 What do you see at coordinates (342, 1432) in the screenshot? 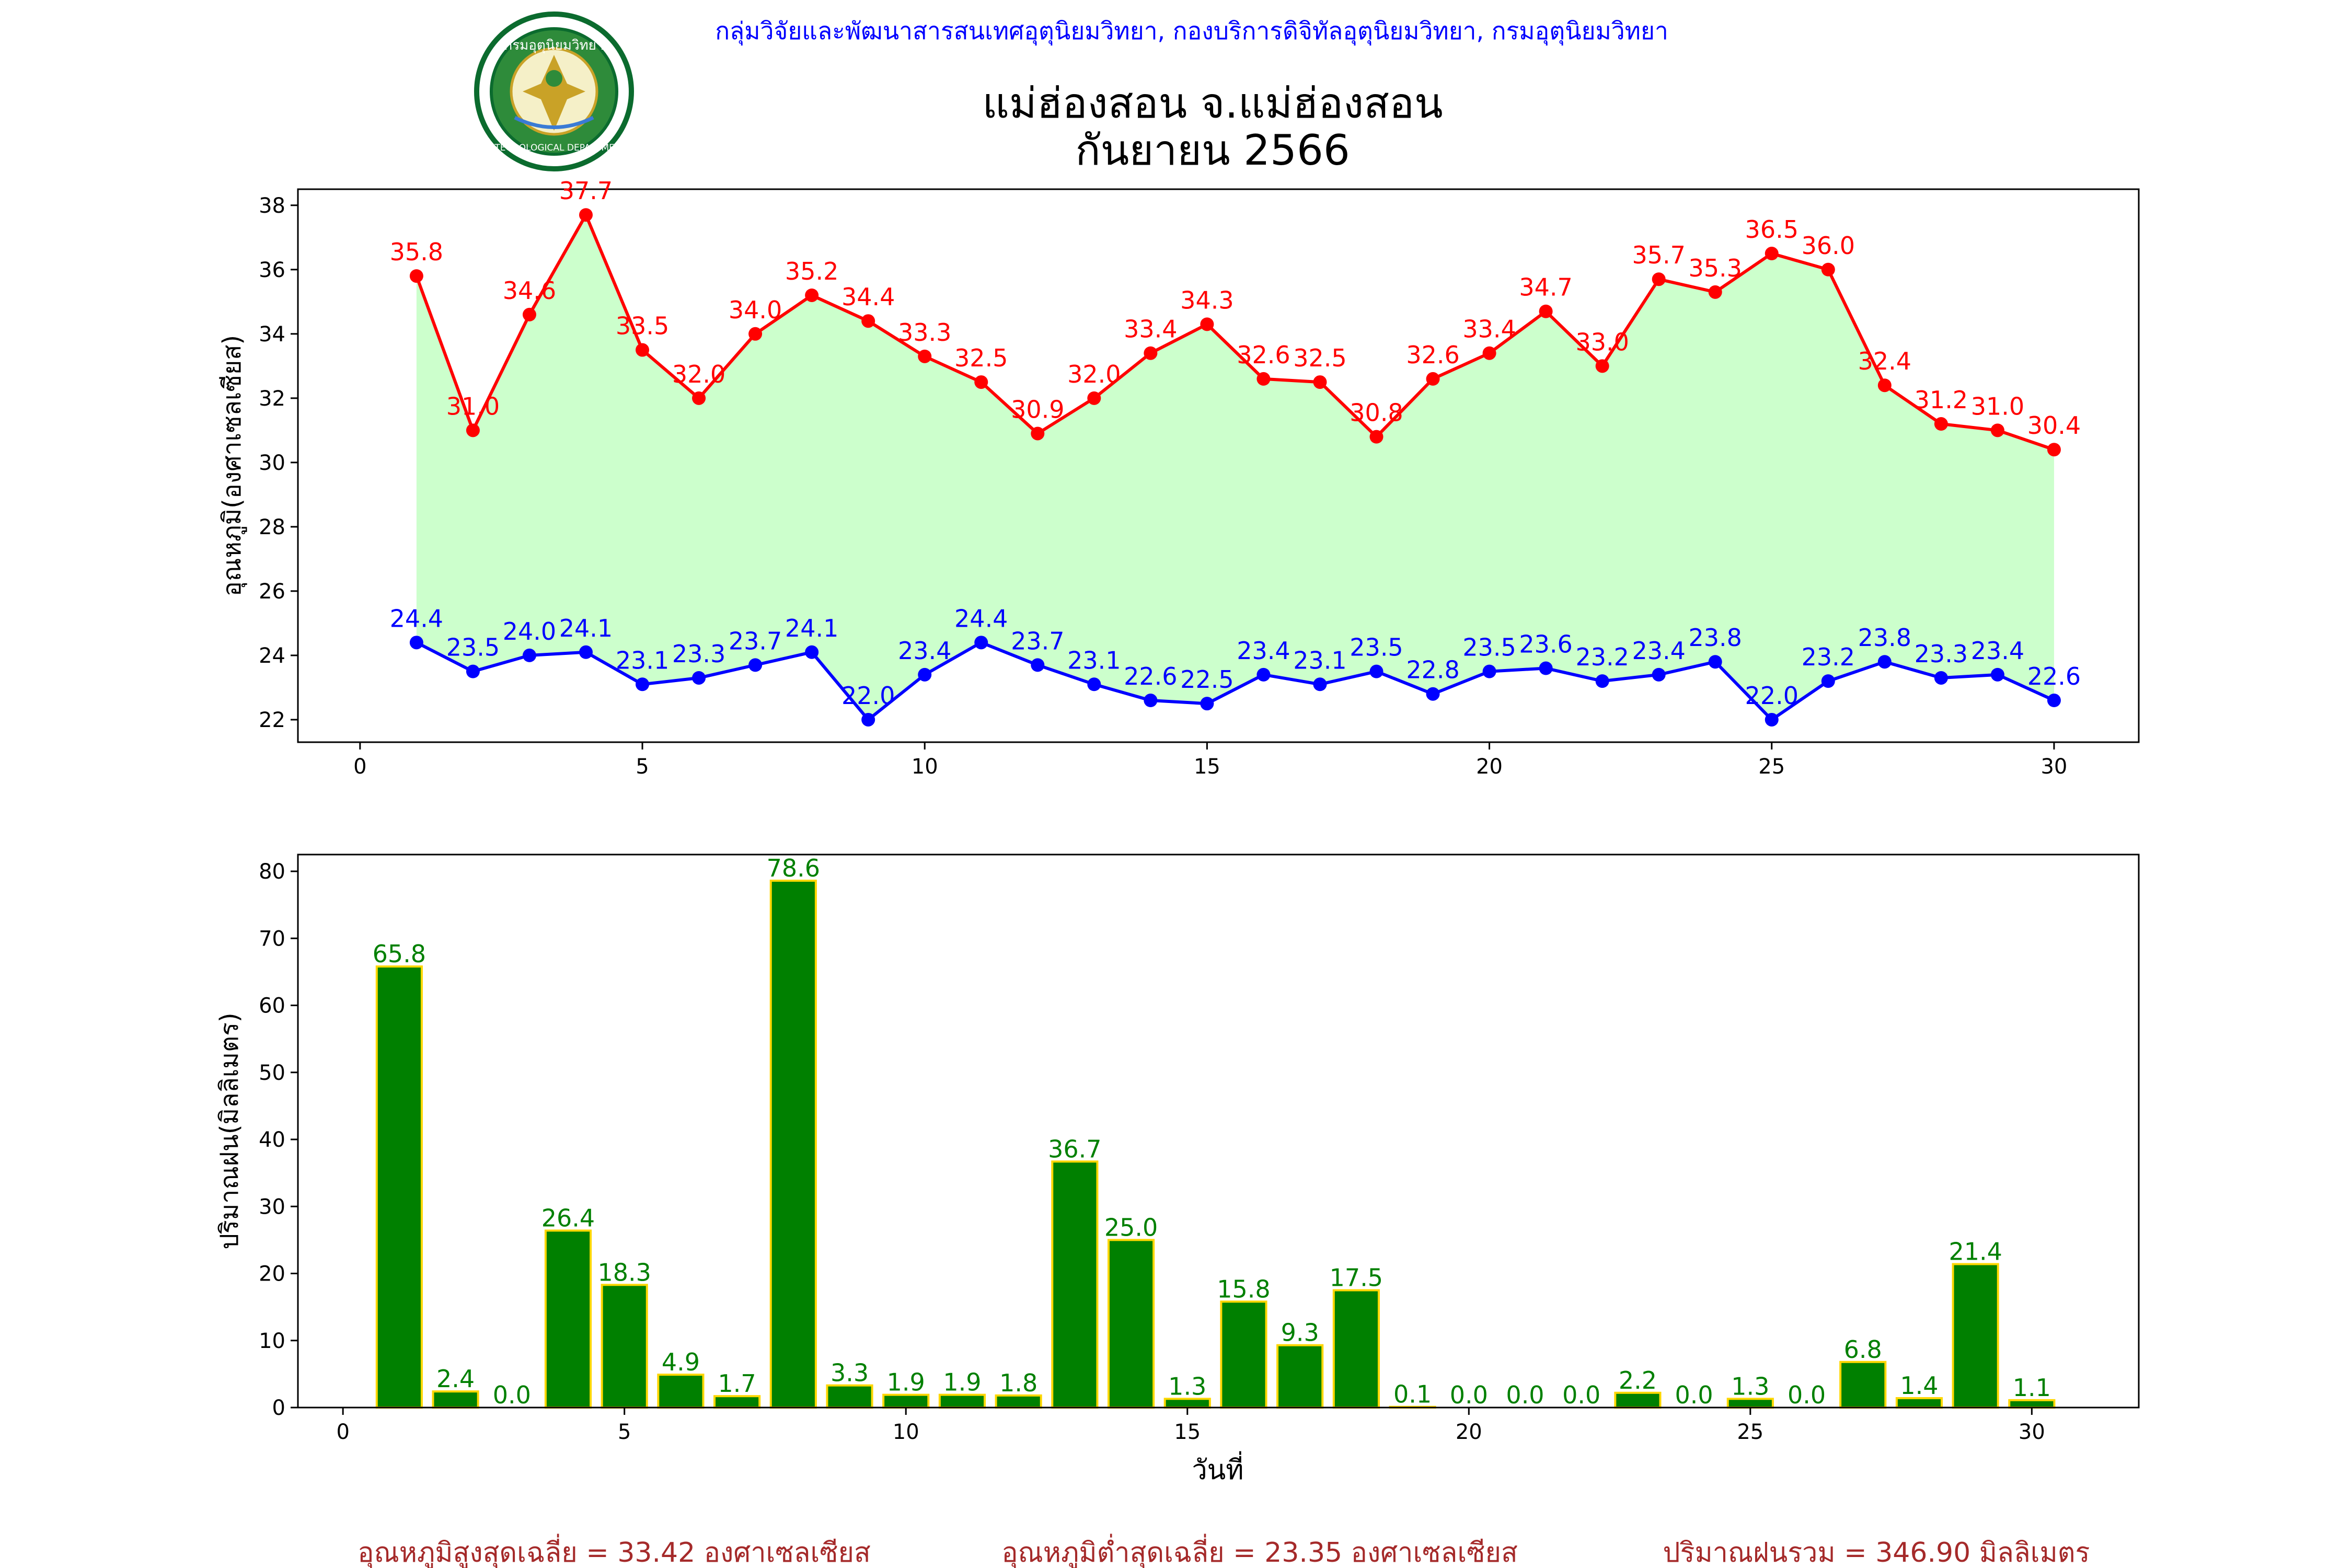
I see `rainfall-x-tick-label: 0` at bounding box center [342, 1432].